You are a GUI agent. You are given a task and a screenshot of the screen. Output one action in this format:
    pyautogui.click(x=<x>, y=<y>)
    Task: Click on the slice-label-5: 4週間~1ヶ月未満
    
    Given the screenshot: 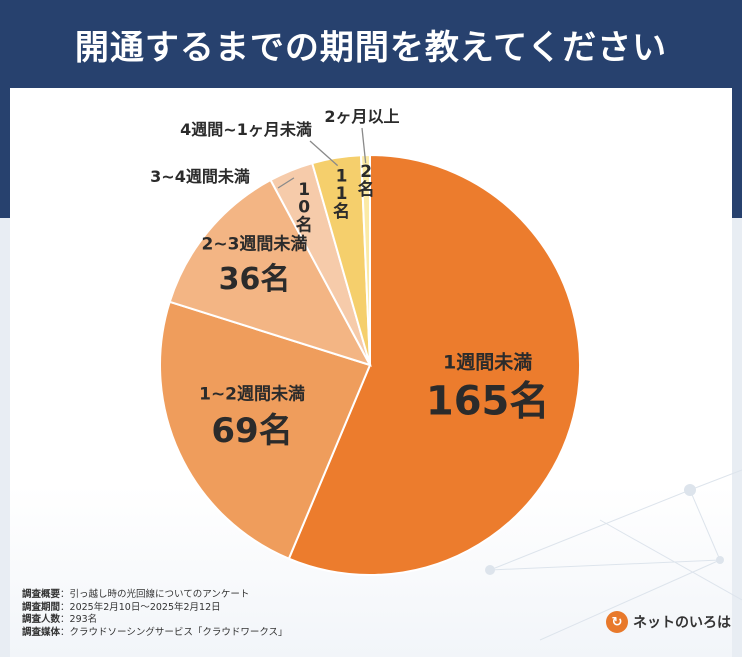 What is the action you would take?
    pyautogui.click(x=246, y=129)
    